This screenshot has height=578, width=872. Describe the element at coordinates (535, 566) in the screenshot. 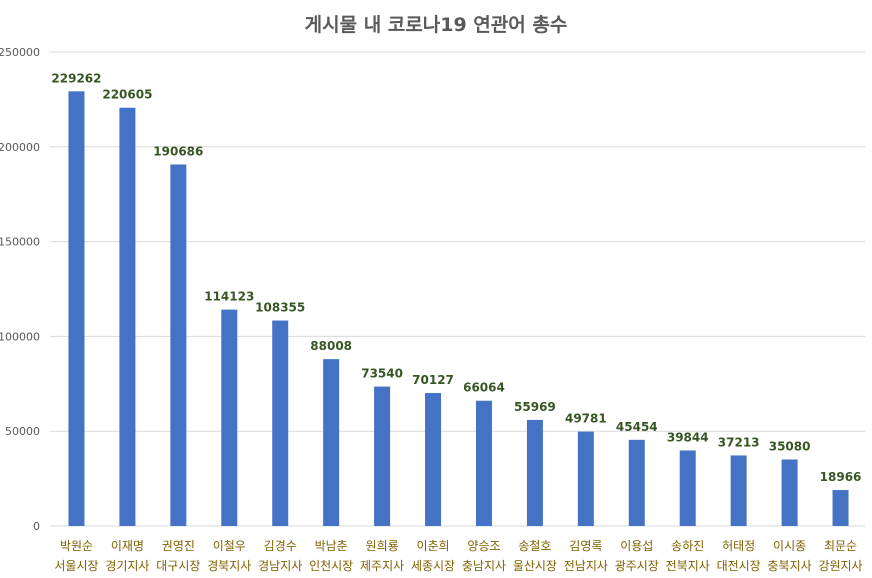

I see `x-tick-label-role: 울산시장` at that location.